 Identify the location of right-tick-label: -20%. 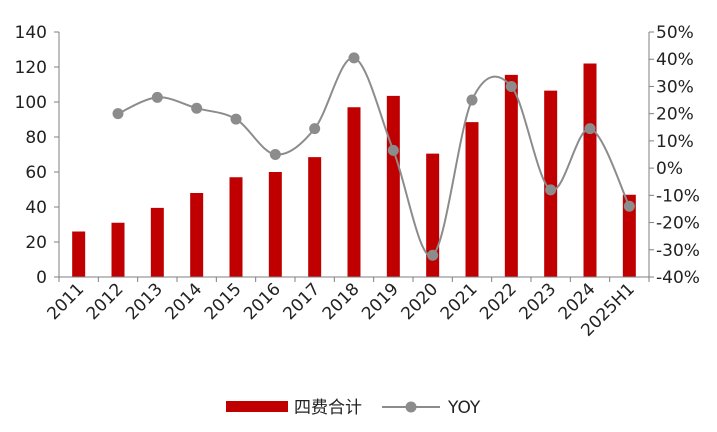
(678, 224).